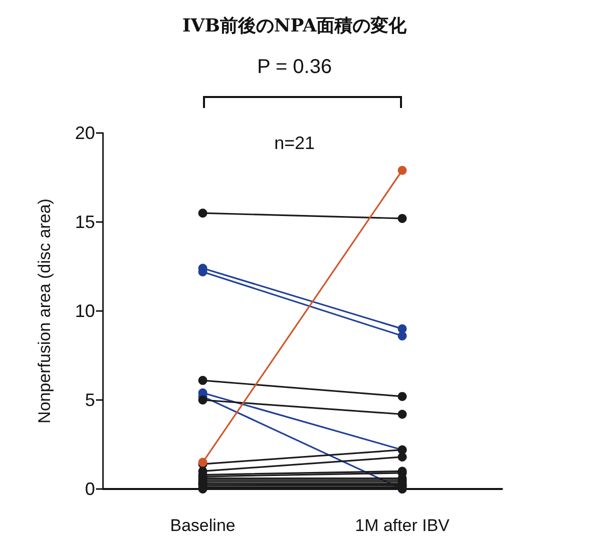  I want to click on y-tick-label: 20, so click(84, 133).